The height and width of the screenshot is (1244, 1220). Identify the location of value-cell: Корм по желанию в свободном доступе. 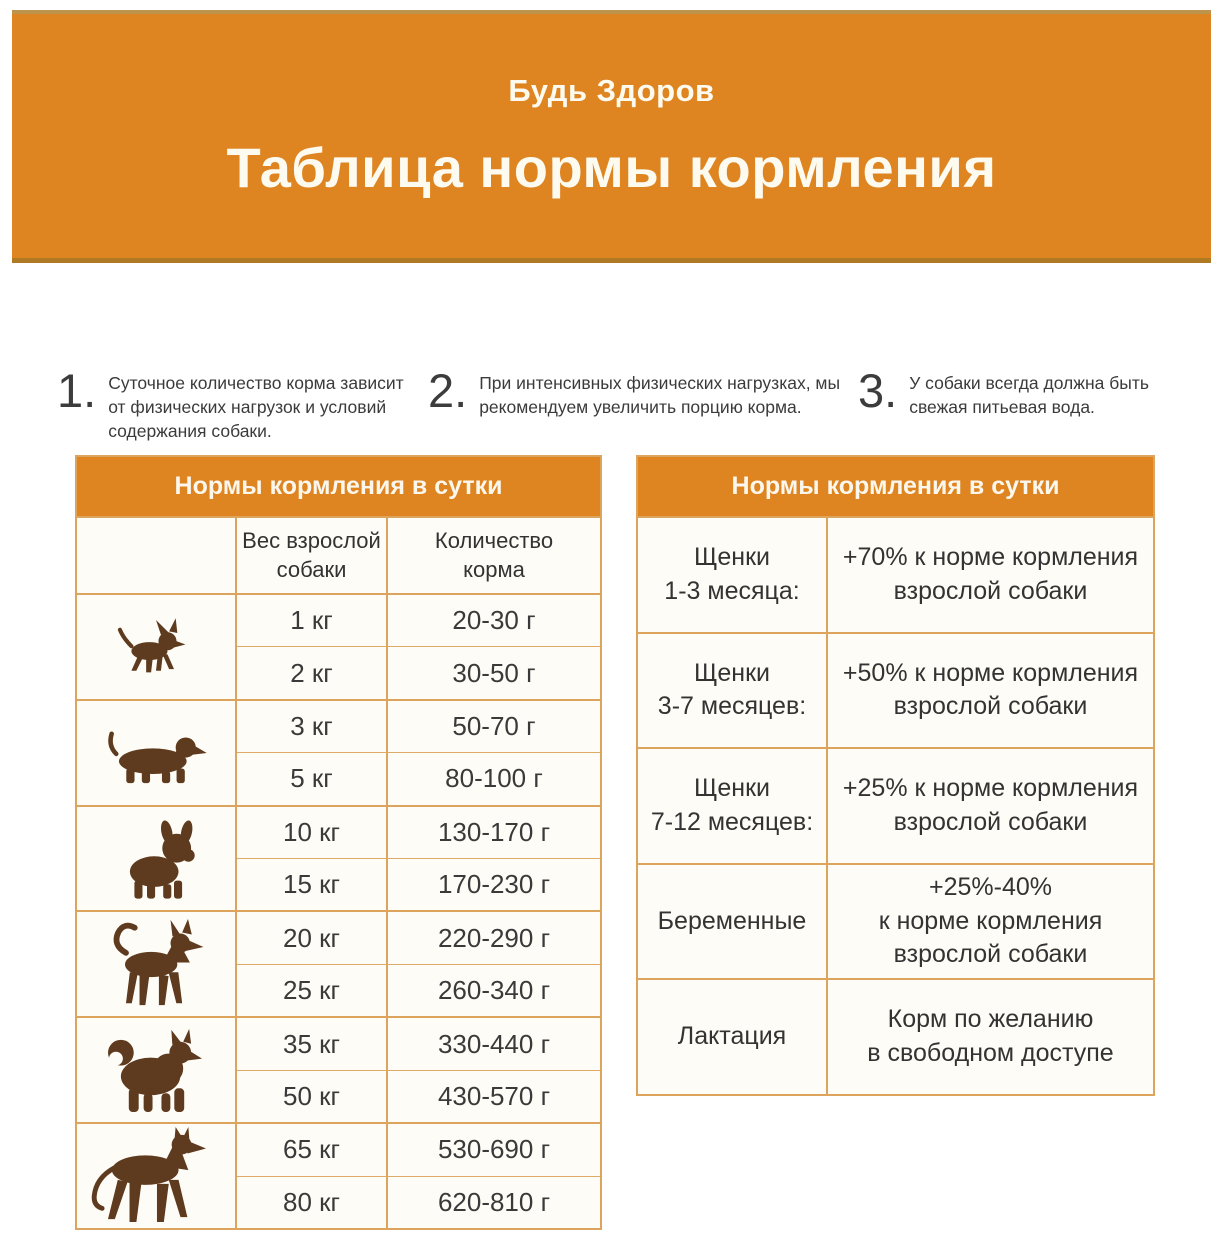
(990, 1036).